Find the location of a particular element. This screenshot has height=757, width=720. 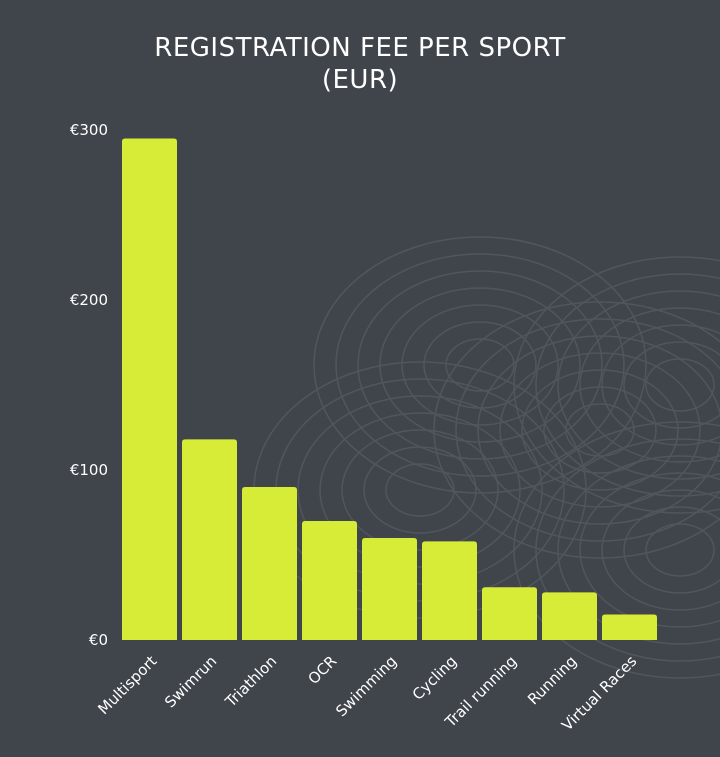

bar-trail-running is located at coordinates (509, 613).